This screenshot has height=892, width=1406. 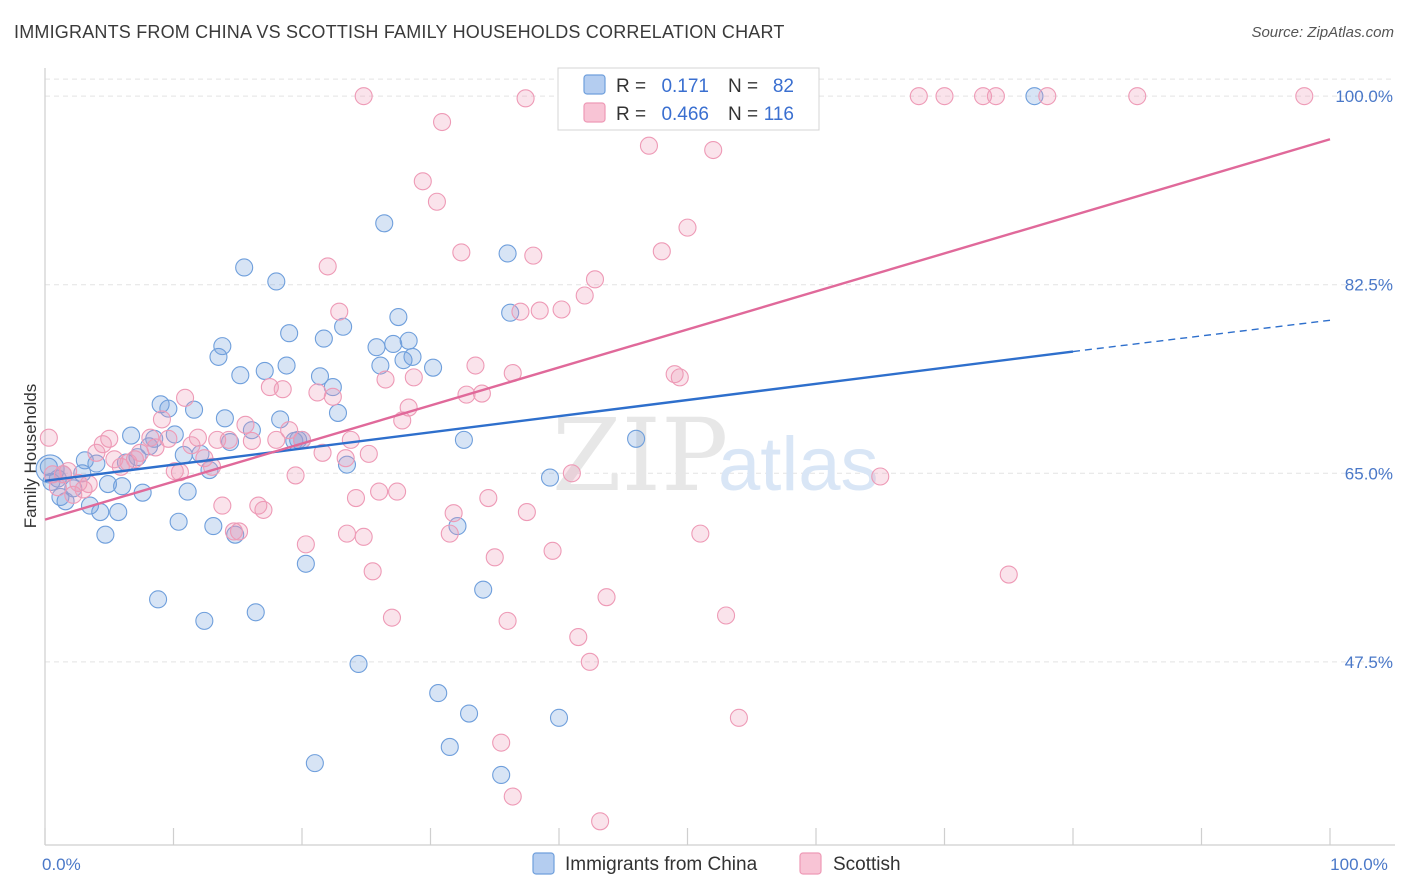 I want to click on y-tick-label: 47.5%, so click(x=1369, y=662).